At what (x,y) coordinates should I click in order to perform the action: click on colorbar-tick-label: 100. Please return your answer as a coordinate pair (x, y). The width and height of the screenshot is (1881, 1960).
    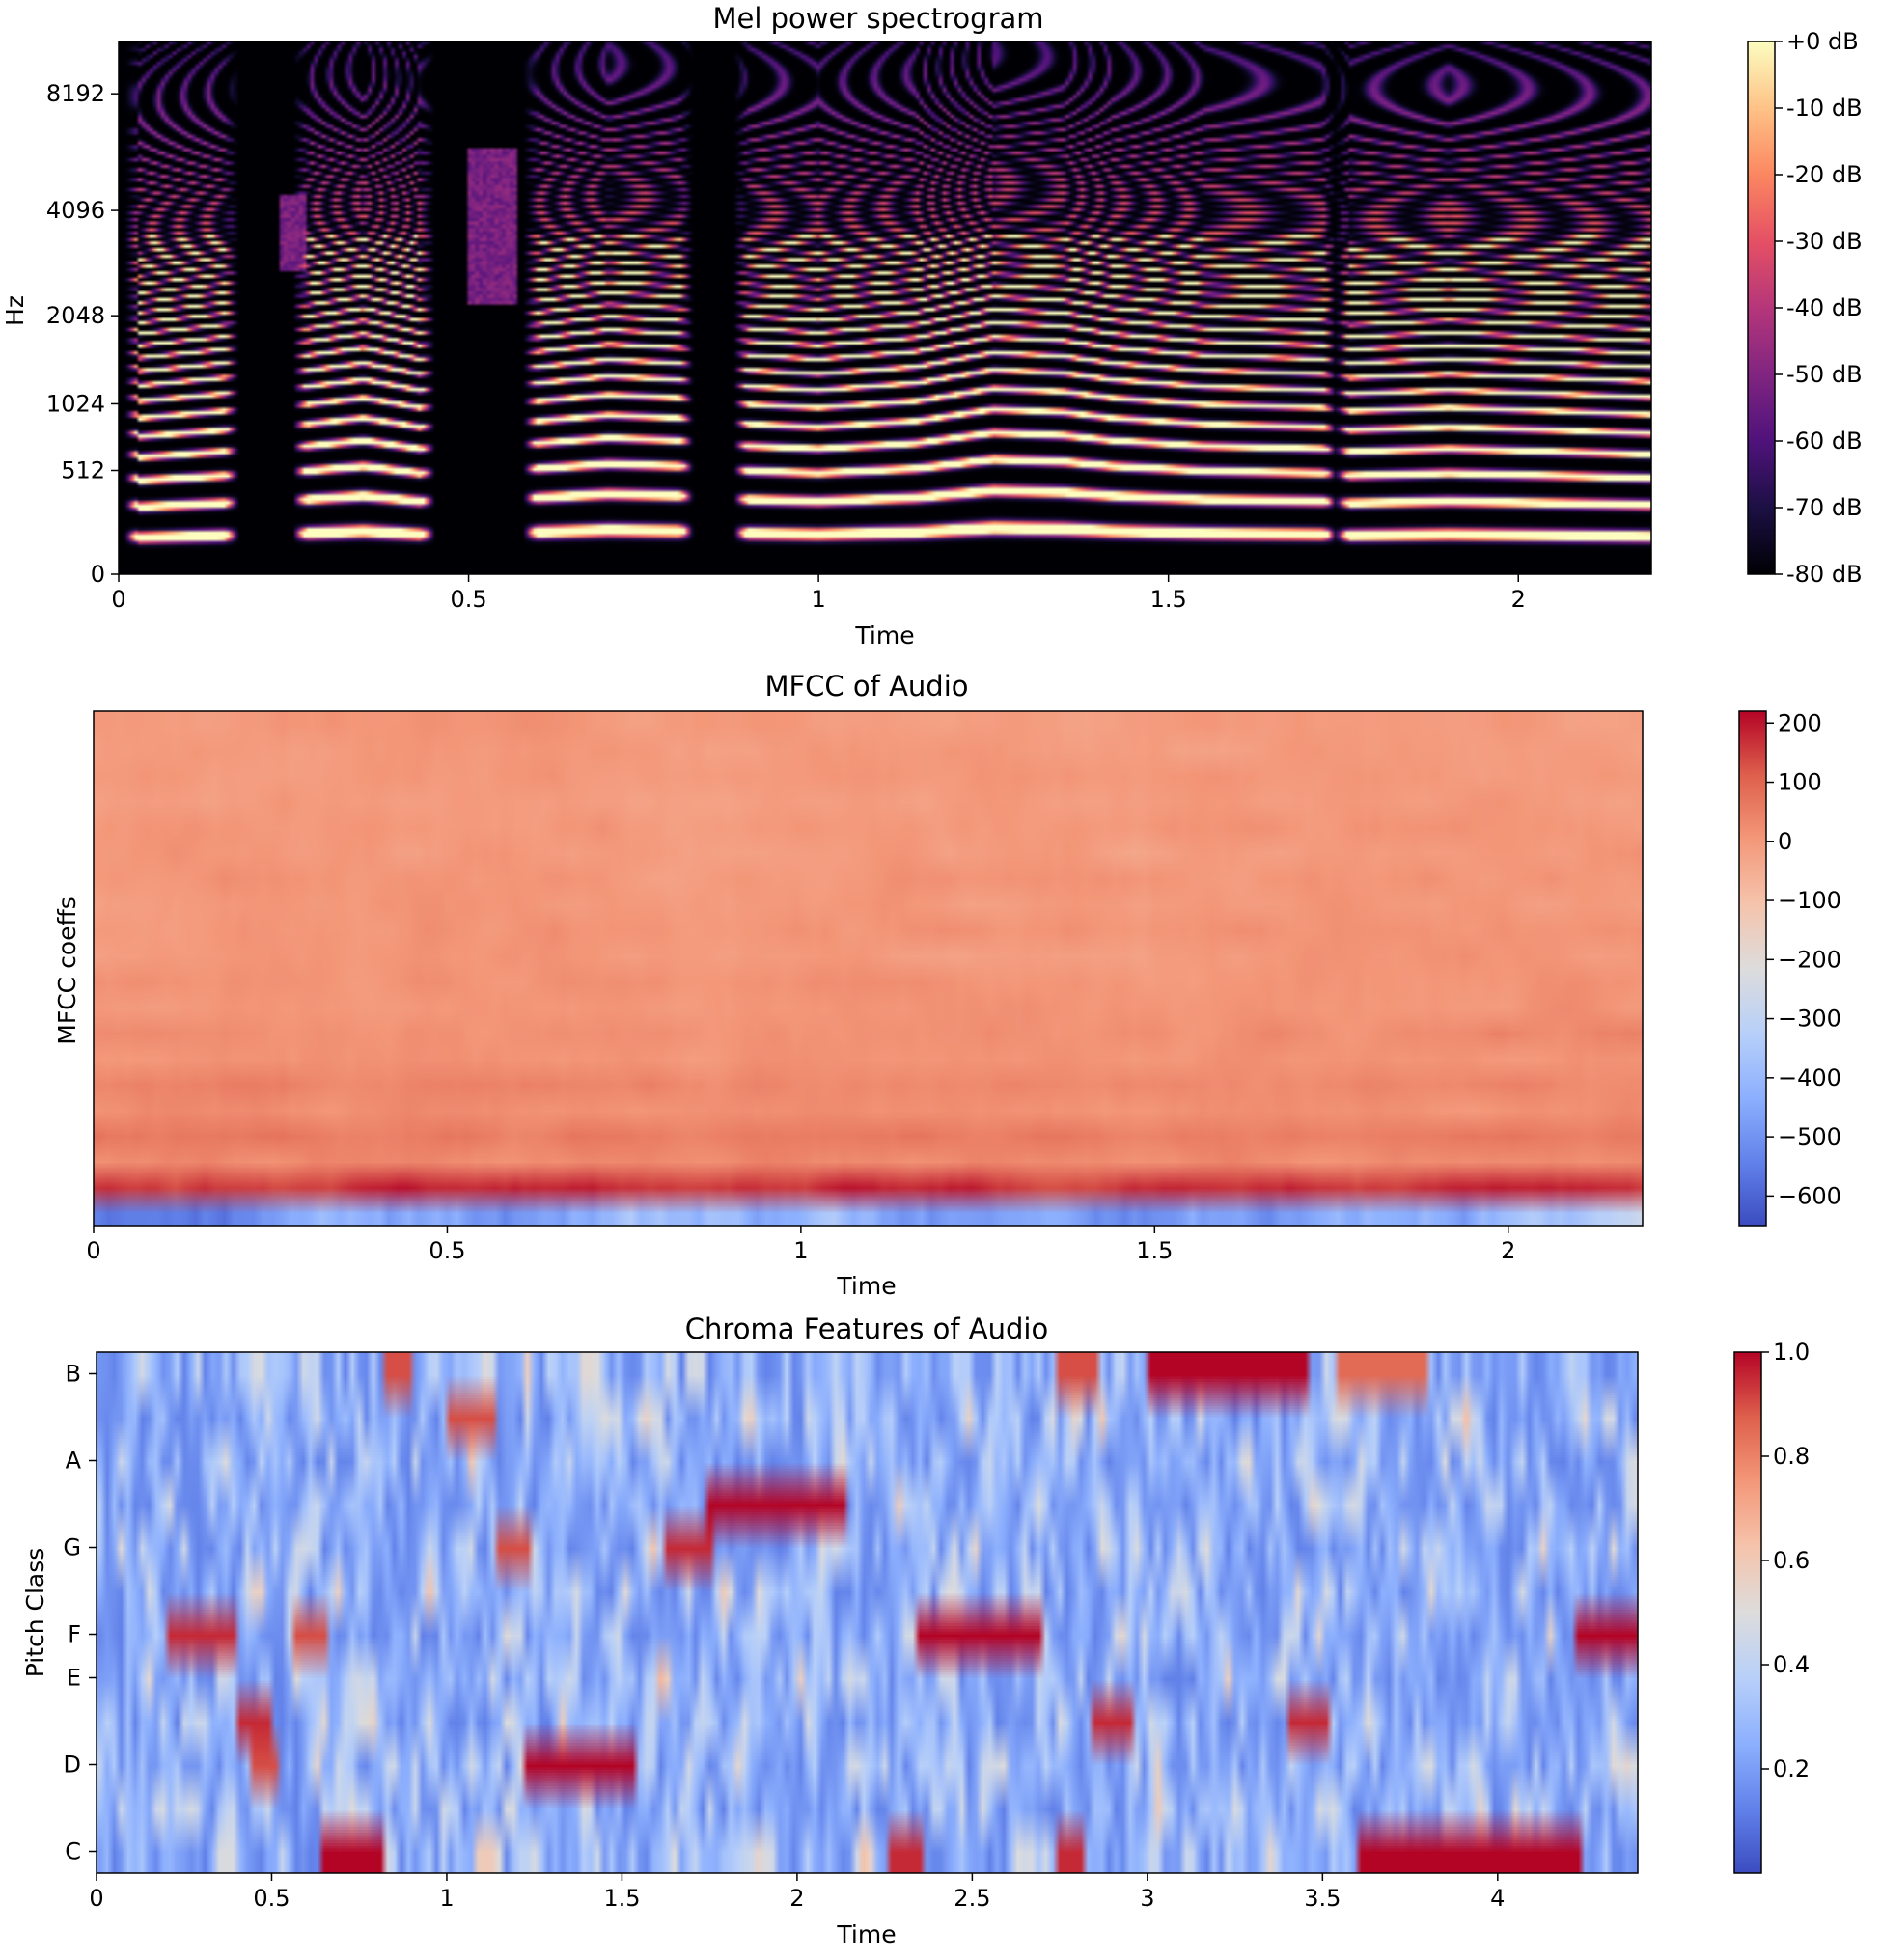
    Looking at the image, I should click on (1800, 782).